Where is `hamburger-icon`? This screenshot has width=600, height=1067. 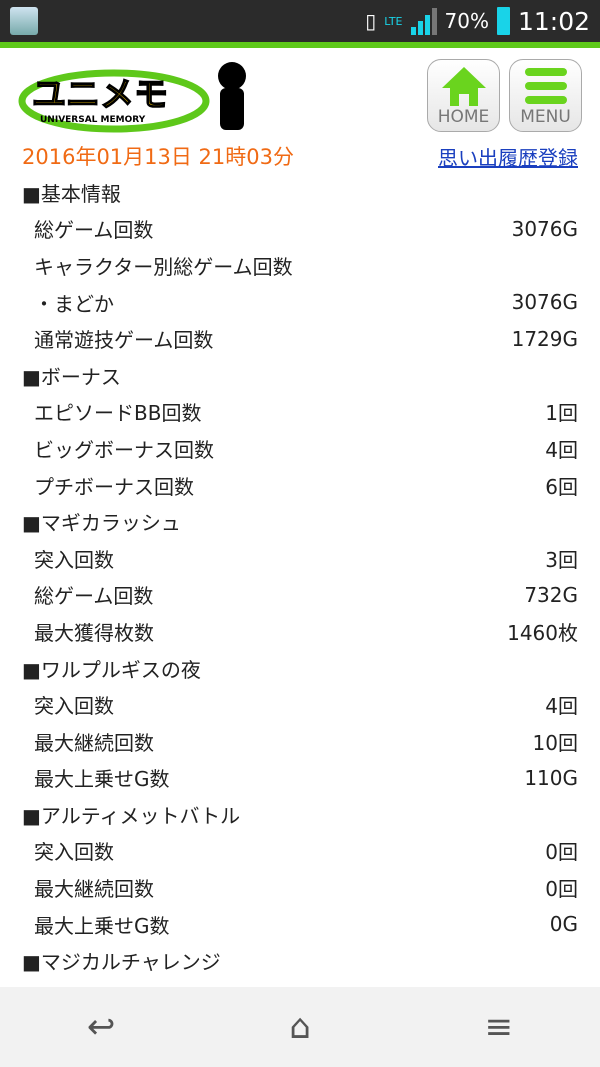
hamburger-icon is located at coordinates (545, 86).